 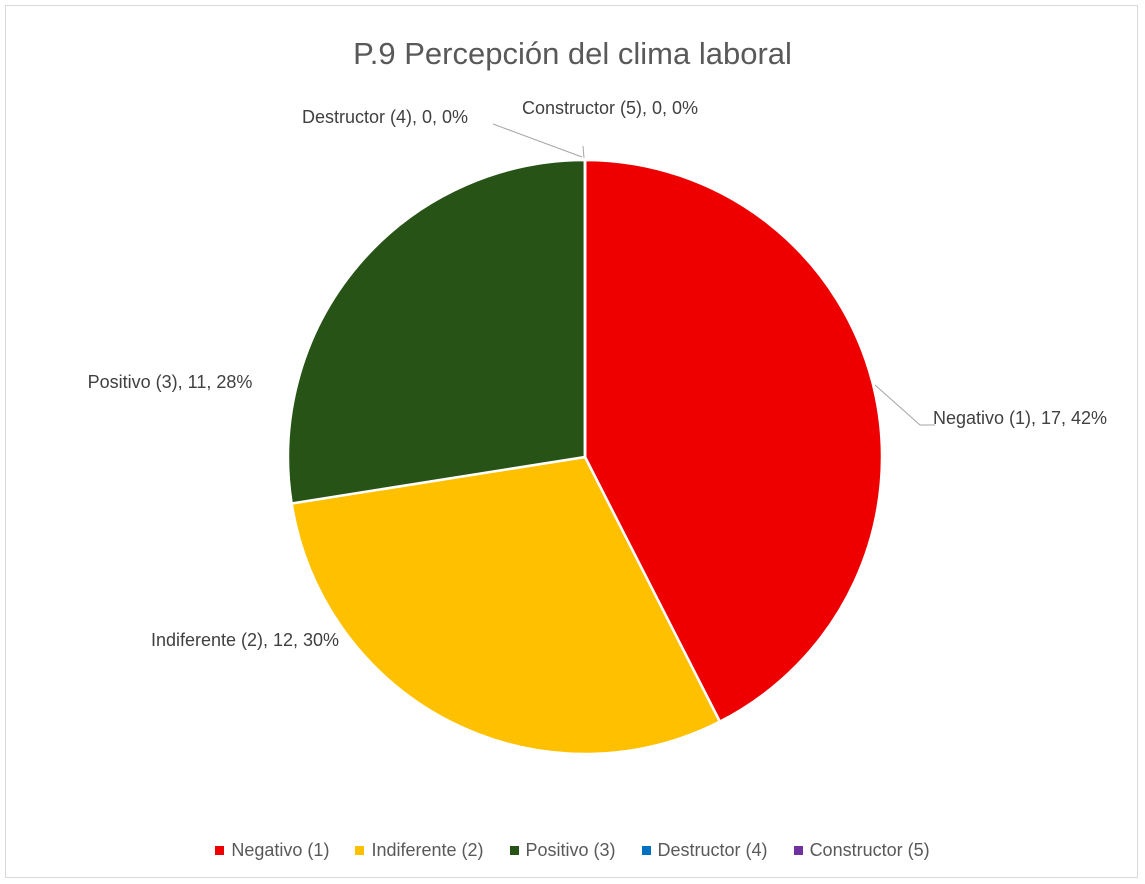 I want to click on legend-item: Negativo (1), so click(x=272, y=850).